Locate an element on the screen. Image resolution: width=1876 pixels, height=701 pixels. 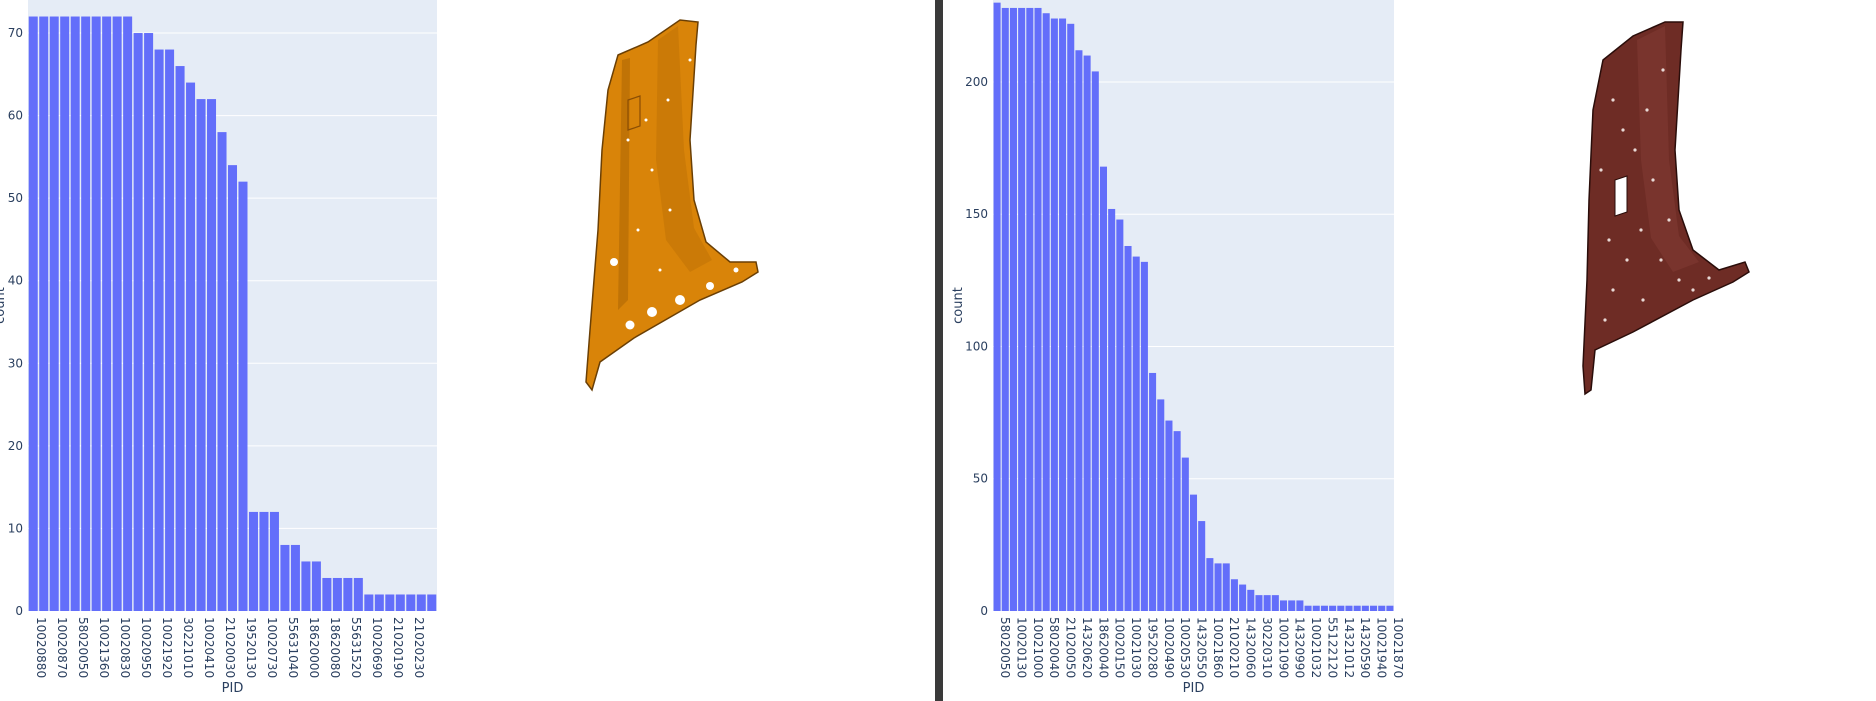
y-tick-label: 20 is located at coordinates (15, 446).